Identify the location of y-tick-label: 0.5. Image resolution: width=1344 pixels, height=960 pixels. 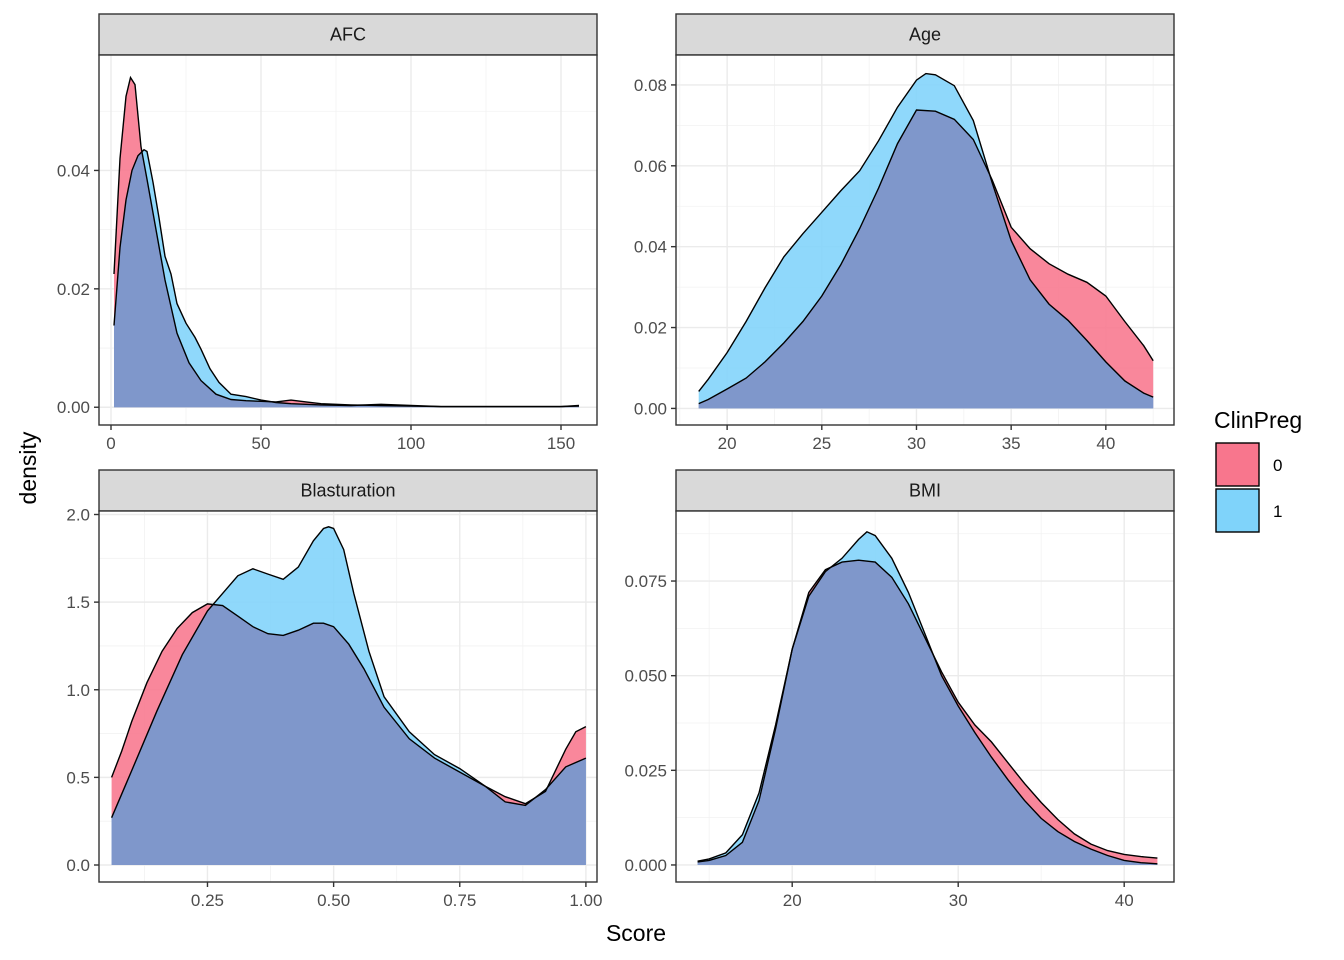
(78, 777).